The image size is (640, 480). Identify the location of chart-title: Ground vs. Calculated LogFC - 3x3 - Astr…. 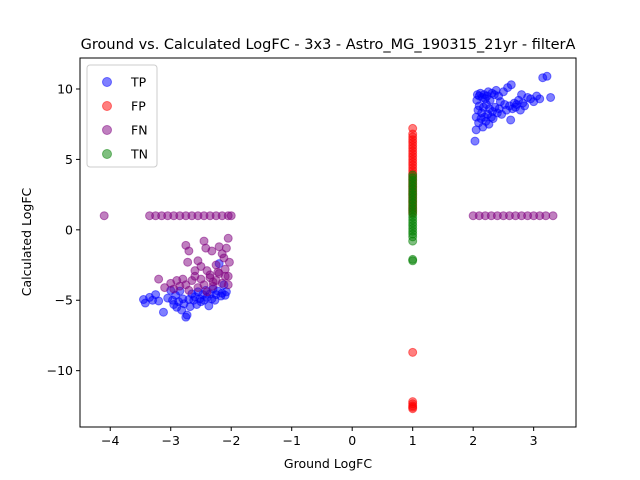
(328, 45).